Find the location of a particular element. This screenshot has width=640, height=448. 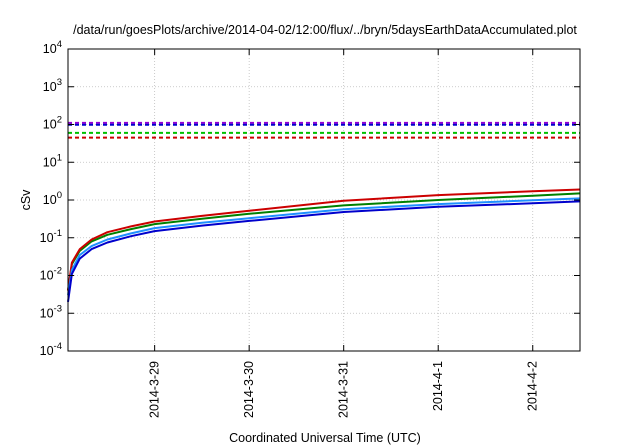

y-tick-exponent: 3 is located at coordinates (59, 82).